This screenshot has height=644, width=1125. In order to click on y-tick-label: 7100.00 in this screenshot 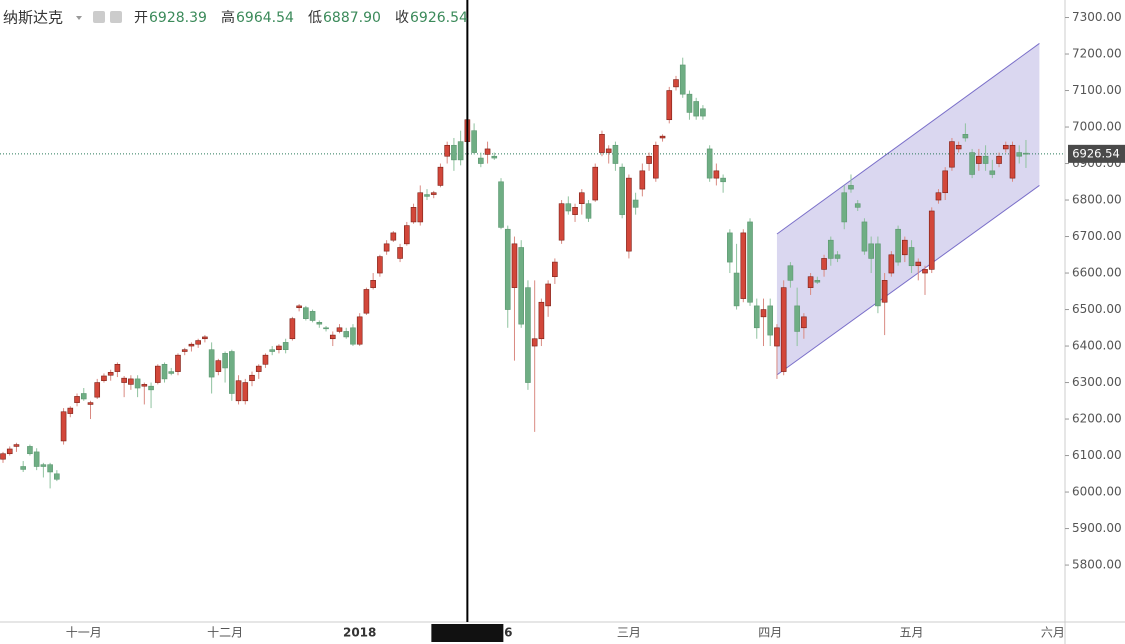, I will do `click(1097, 90)`.